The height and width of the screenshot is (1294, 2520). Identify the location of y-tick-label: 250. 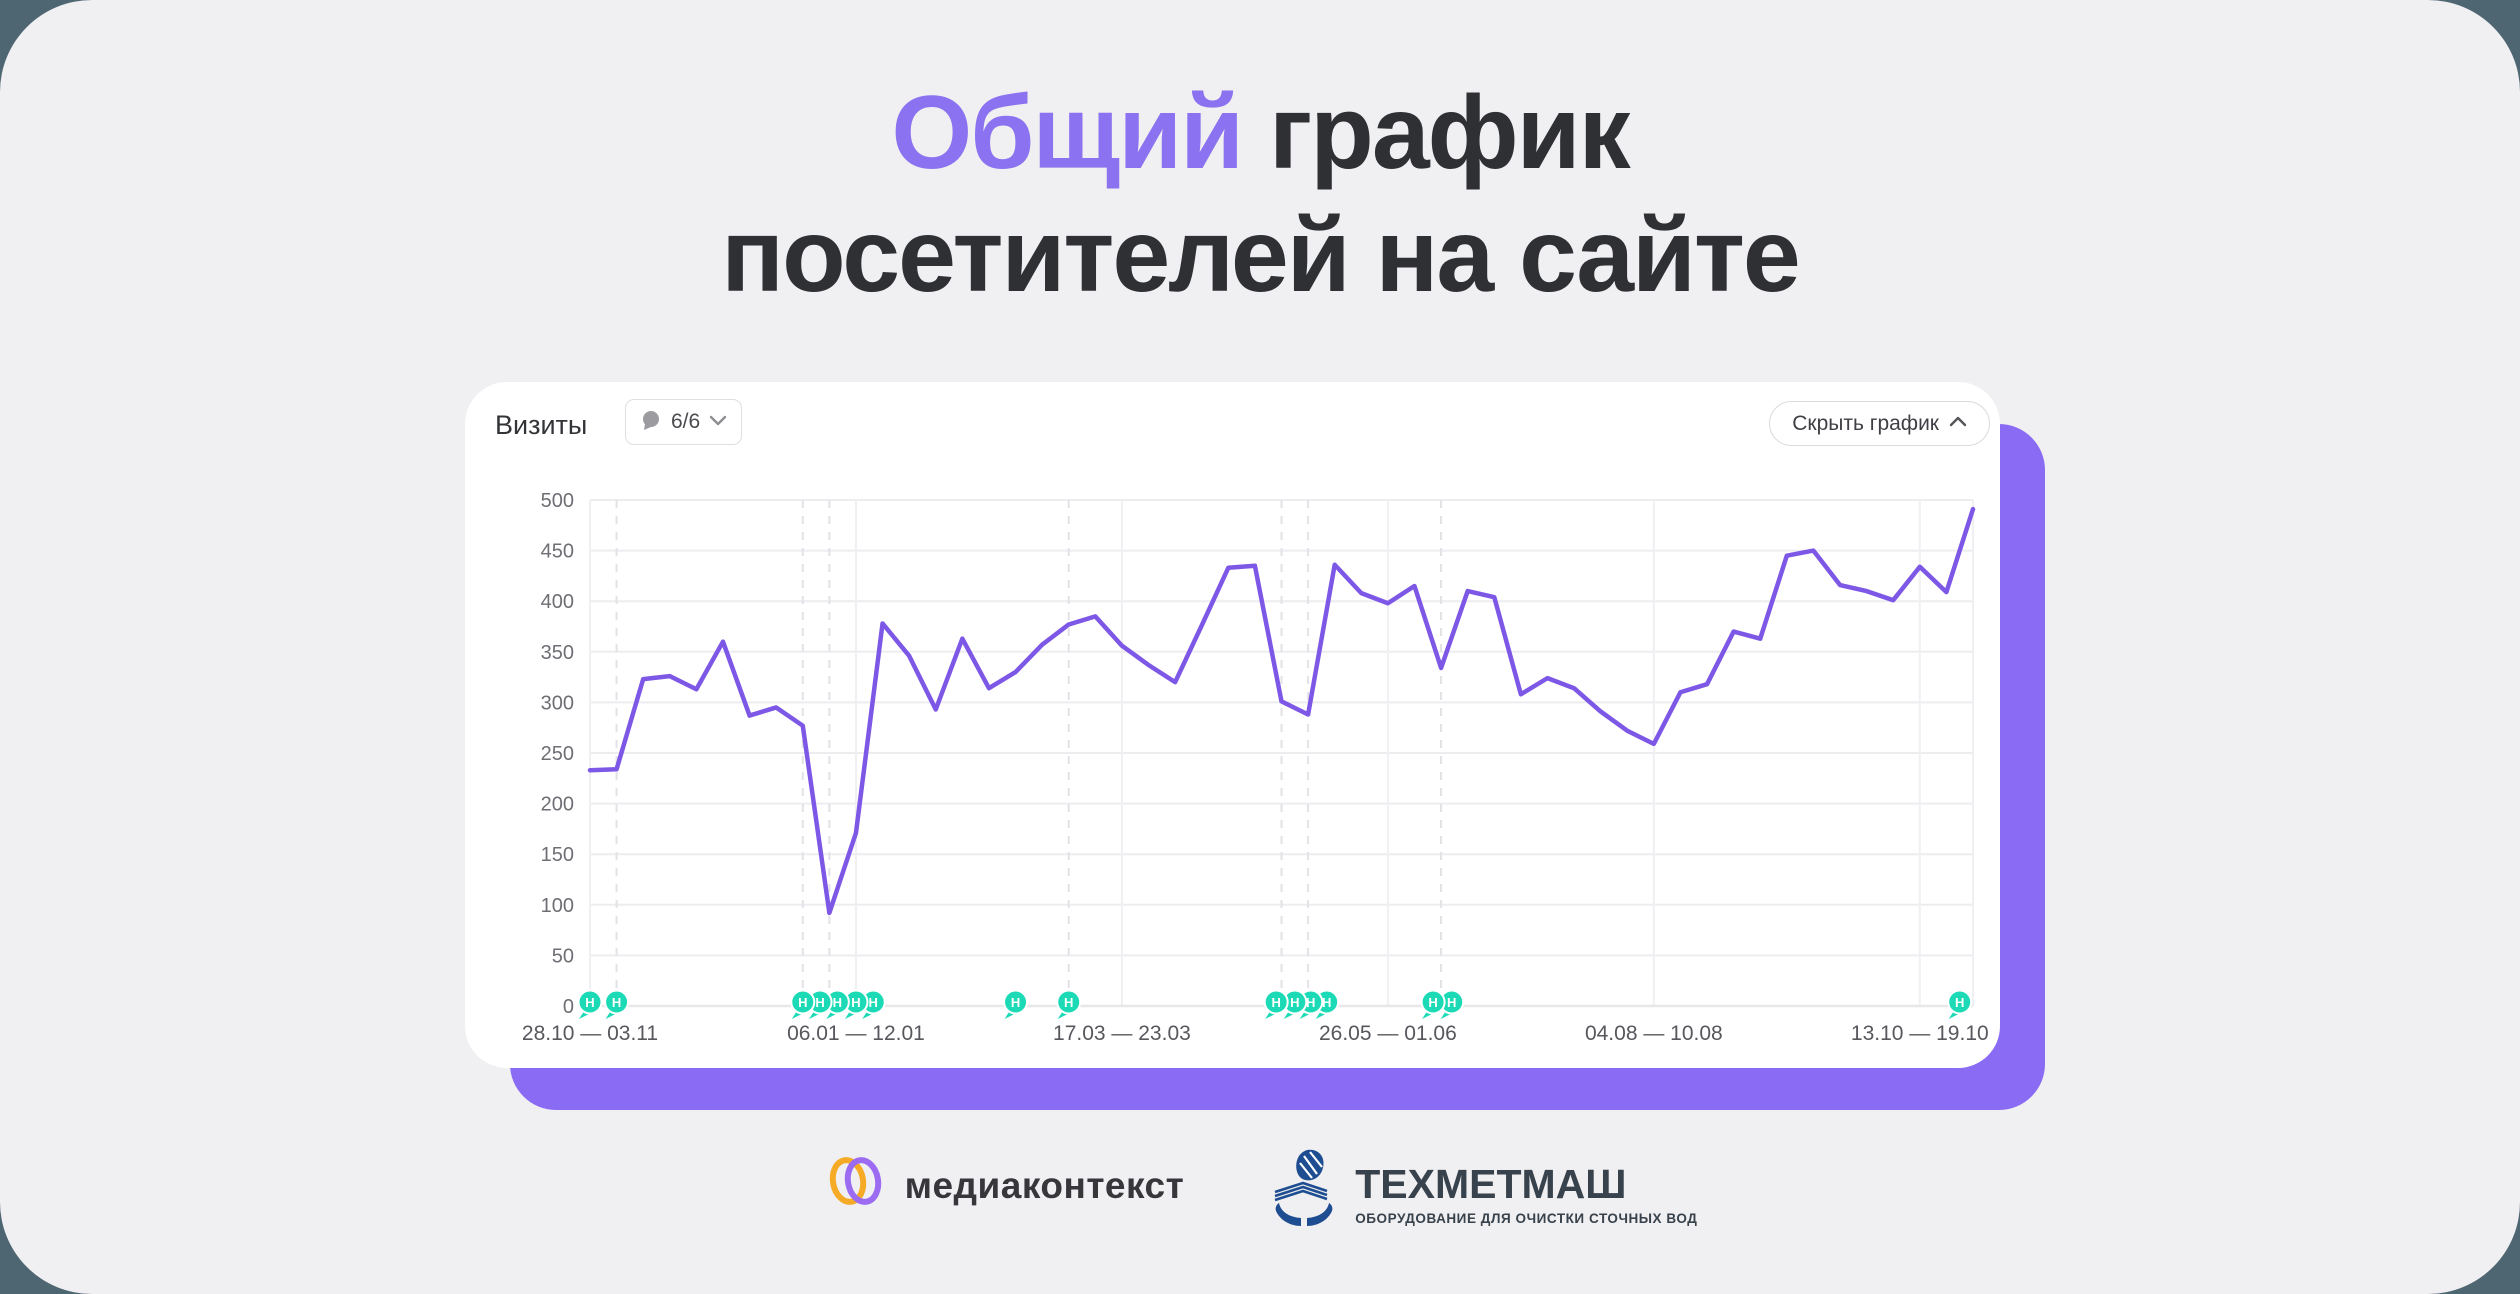
(557, 754).